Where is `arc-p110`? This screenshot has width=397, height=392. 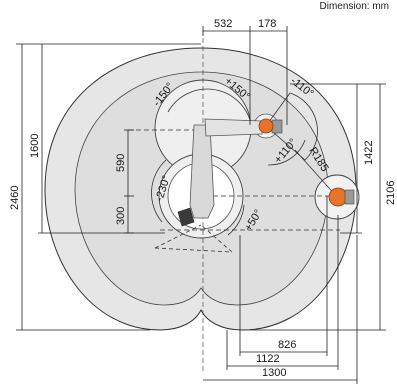 arc-p110 is located at coordinates (286, 152).